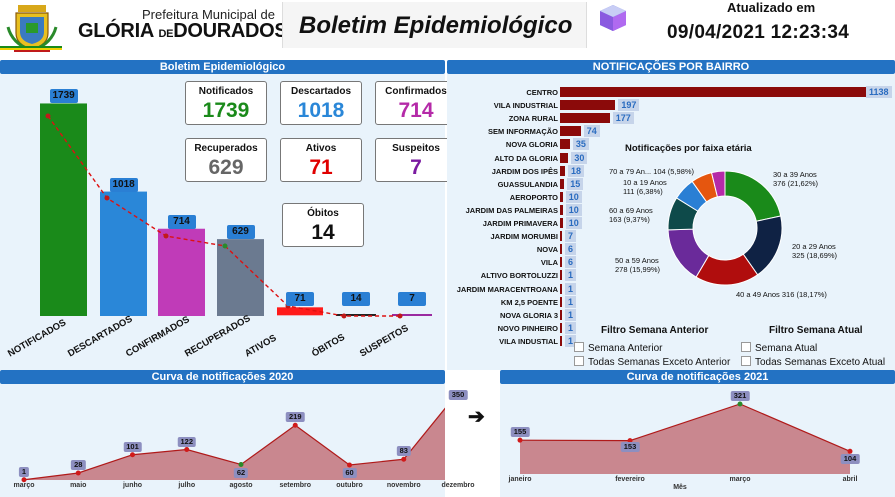  I want to click on pie-label-50: 50 a 59 Anos 278 (15,99%), so click(638, 265).